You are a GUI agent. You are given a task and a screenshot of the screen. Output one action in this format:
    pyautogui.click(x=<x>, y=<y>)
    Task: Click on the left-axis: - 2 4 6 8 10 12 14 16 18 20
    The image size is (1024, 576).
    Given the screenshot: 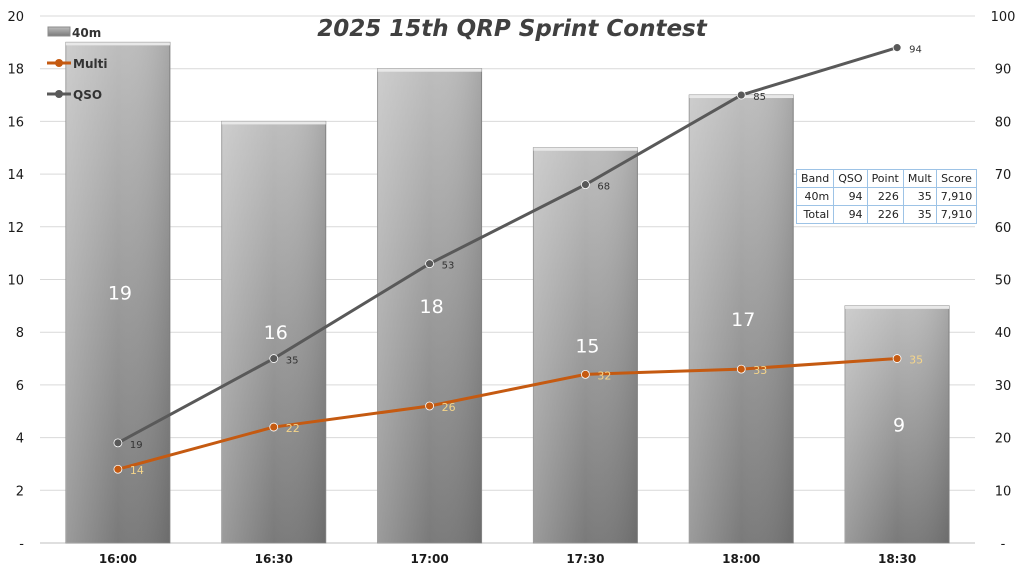 What is the action you would take?
    pyautogui.click(x=15, y=281)
    